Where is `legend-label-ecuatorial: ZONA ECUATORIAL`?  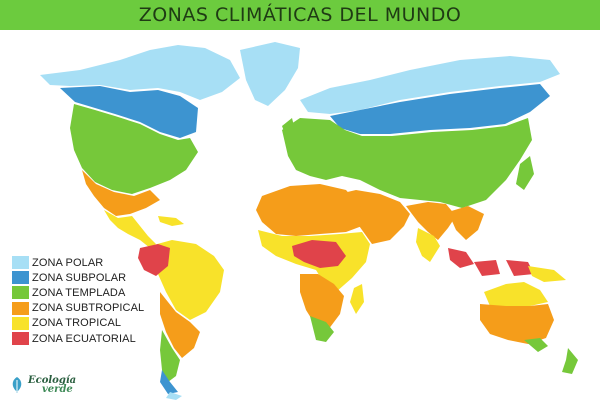 legend-label-ecuatorial: ZONA ECUATORIAL is located at coordinates (84, 338).